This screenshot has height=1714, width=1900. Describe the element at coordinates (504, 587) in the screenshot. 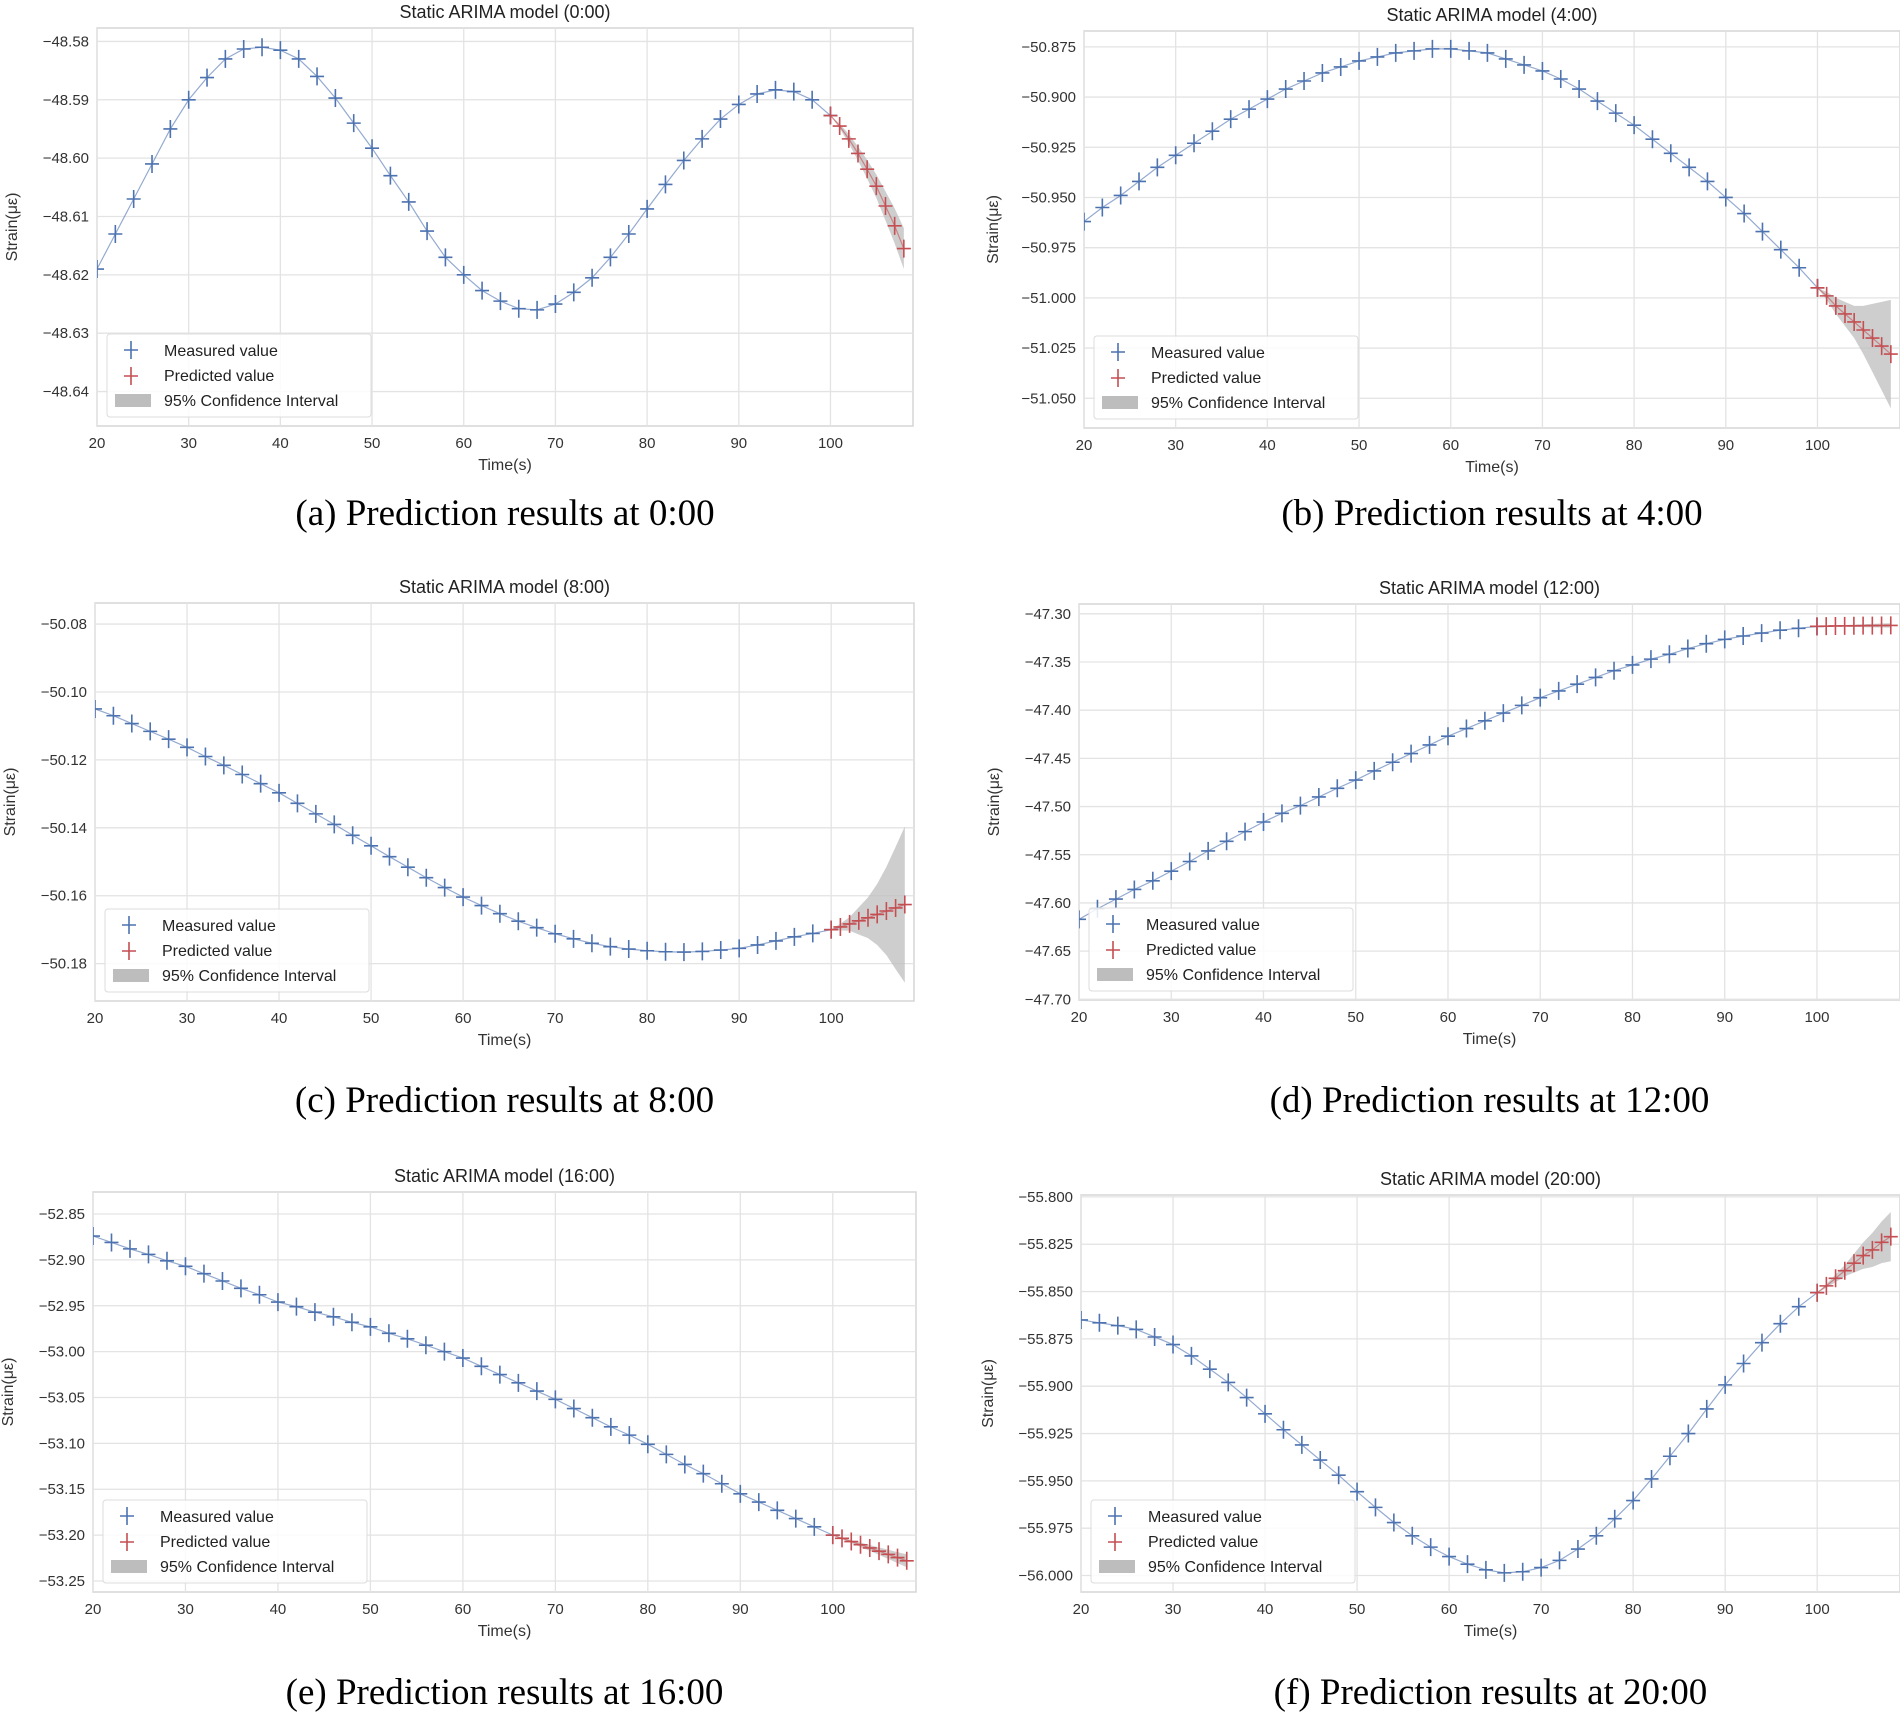

I see `chart-title: Static ARIMA model (8:00)` at that location.